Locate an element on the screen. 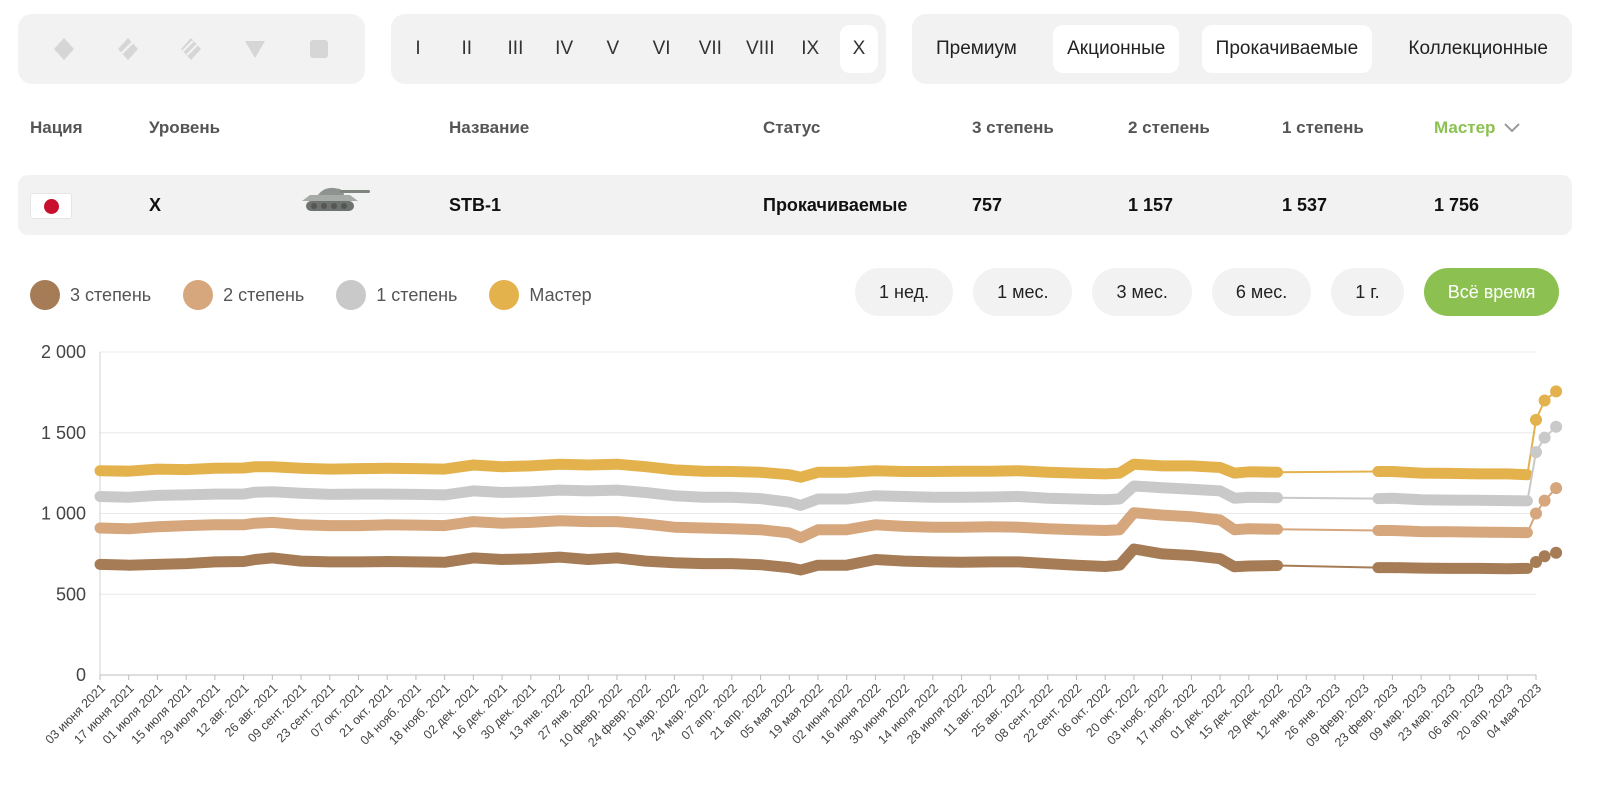 The height and width of the screenshot is (799, 1600). header-master: Мастер is located at coordinates (1477, 128).